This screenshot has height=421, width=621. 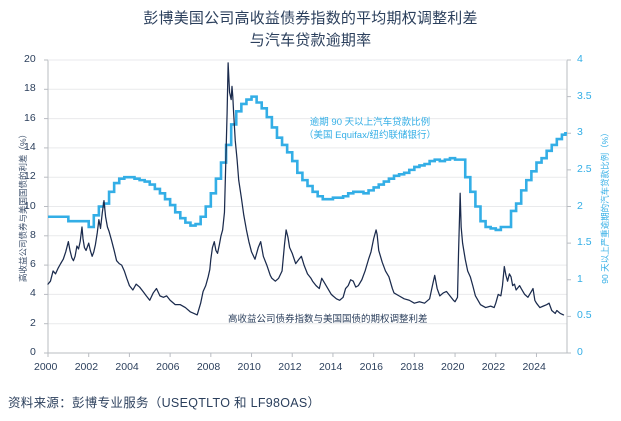 What do you see at coordinates (370, 129) in the screenshot?
I see `annotation-auto-loan: 逾期 90 天以上汽车贷款比例 （美国 Equifax/纽约联储银行）` at bounding box center [370, 129].